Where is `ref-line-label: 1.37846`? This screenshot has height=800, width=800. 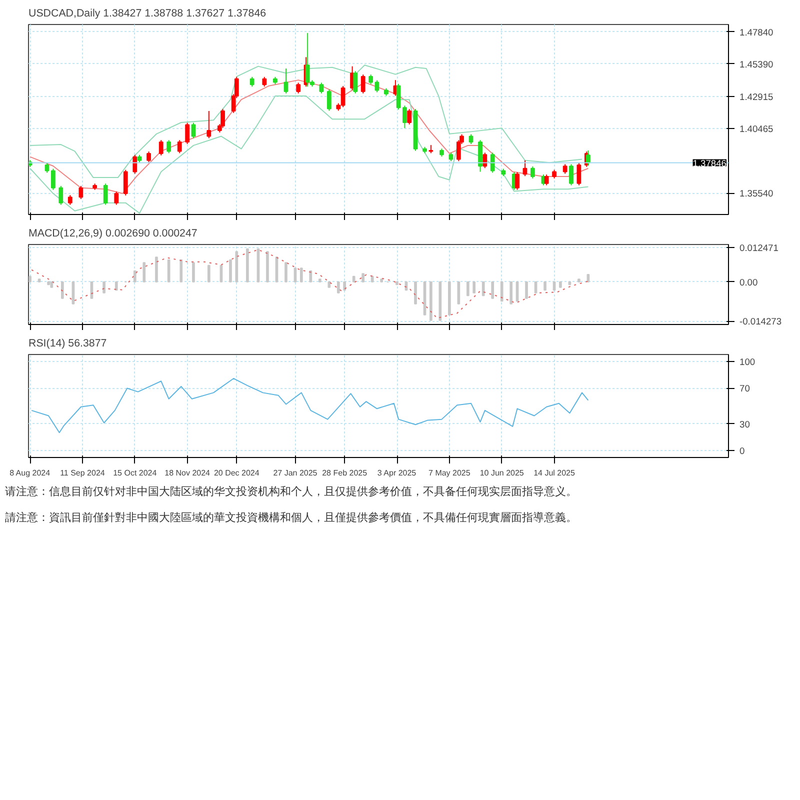
ref-line-label: 1.37846 is located at coordinates (709, 163).